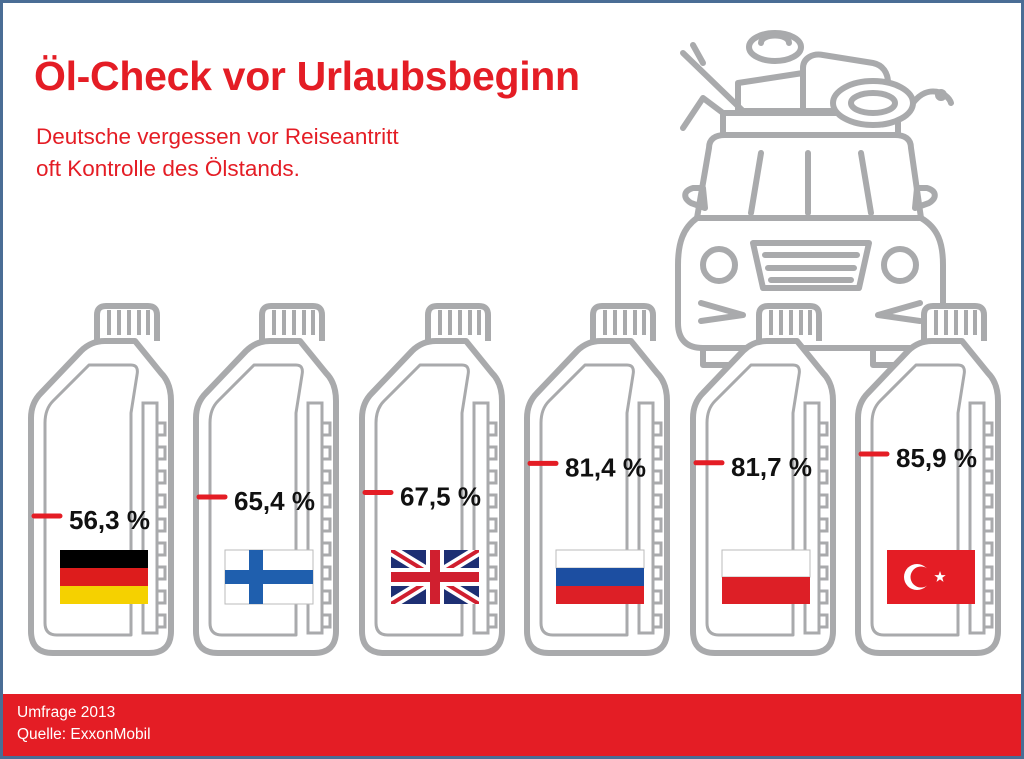 This screenshot has height=759, width=1024. What do you see at coordinates (936, 458) in the screenshot?
I see `value-label: 85,9 %` at bounding box center [936, 458].